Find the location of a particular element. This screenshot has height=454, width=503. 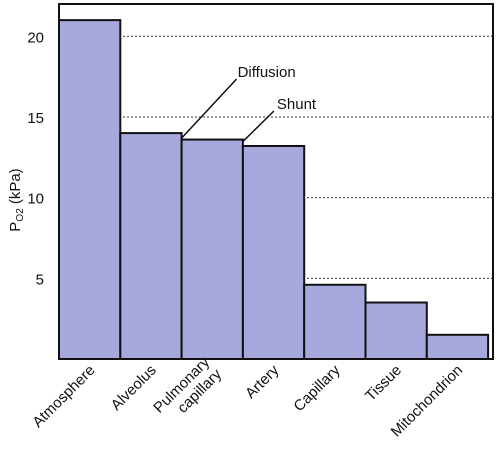

category-label: Capillary is located at coordinates (317, 388).